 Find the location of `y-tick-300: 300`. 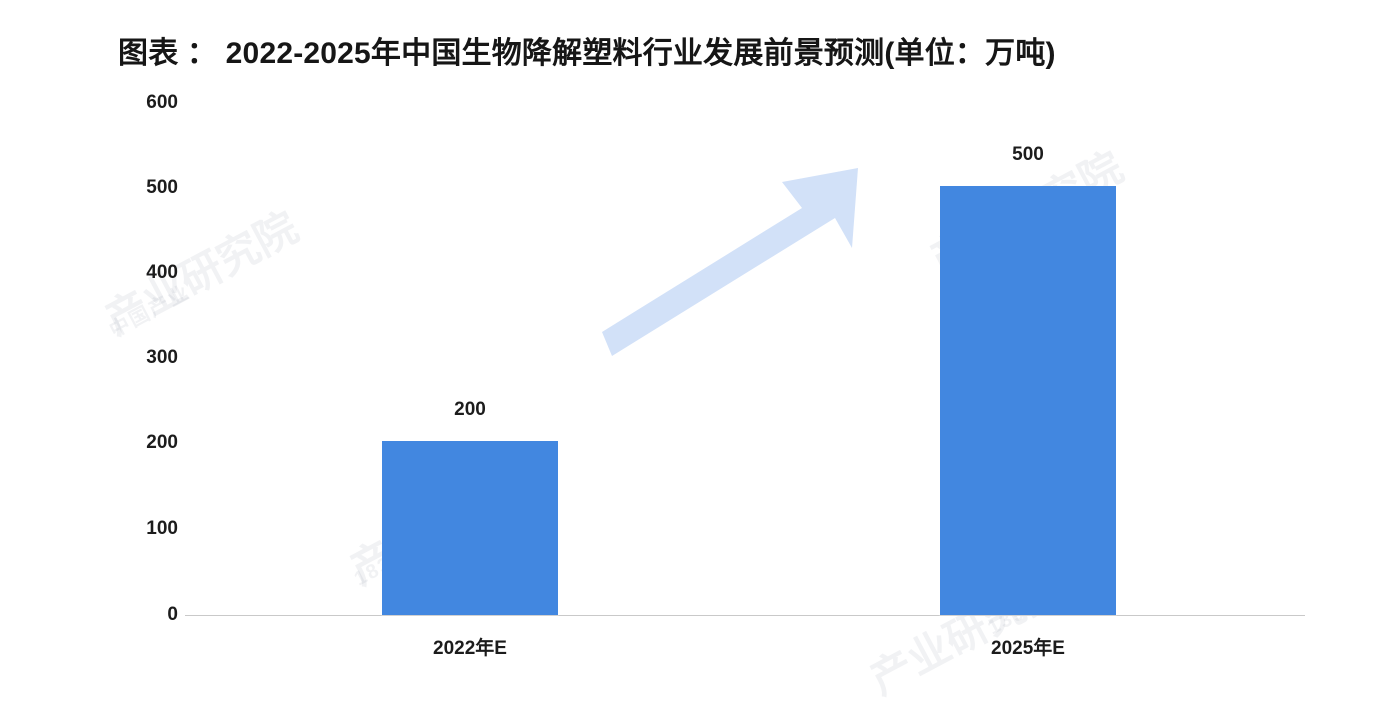

y-tick-300: 300 is located at coordinates (162, 357).